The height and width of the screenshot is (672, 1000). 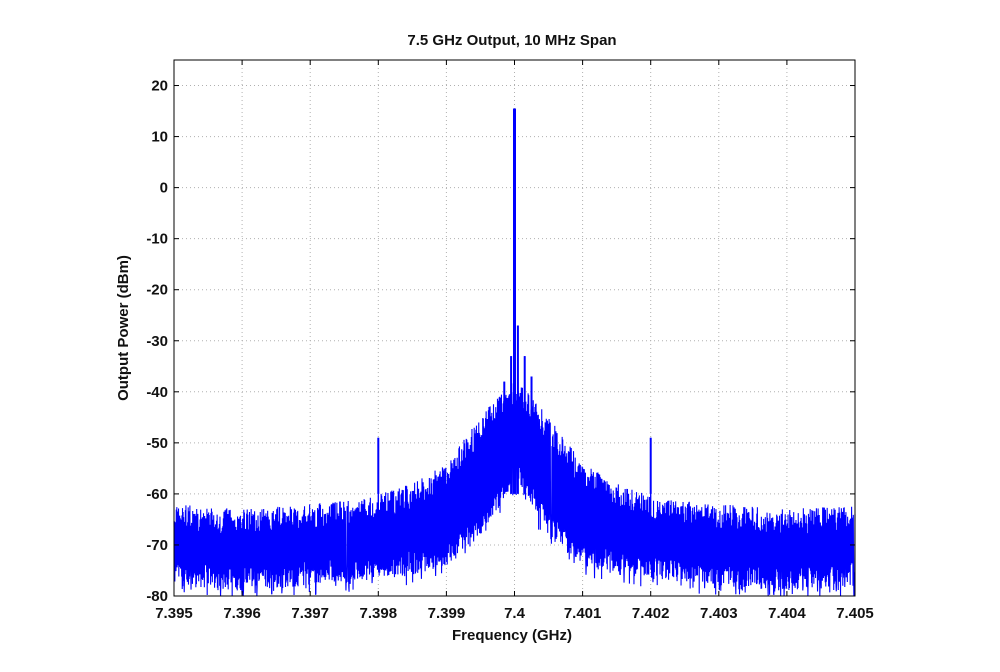 I want to click on y-tick-label: -60, so click(x=157, y=494).